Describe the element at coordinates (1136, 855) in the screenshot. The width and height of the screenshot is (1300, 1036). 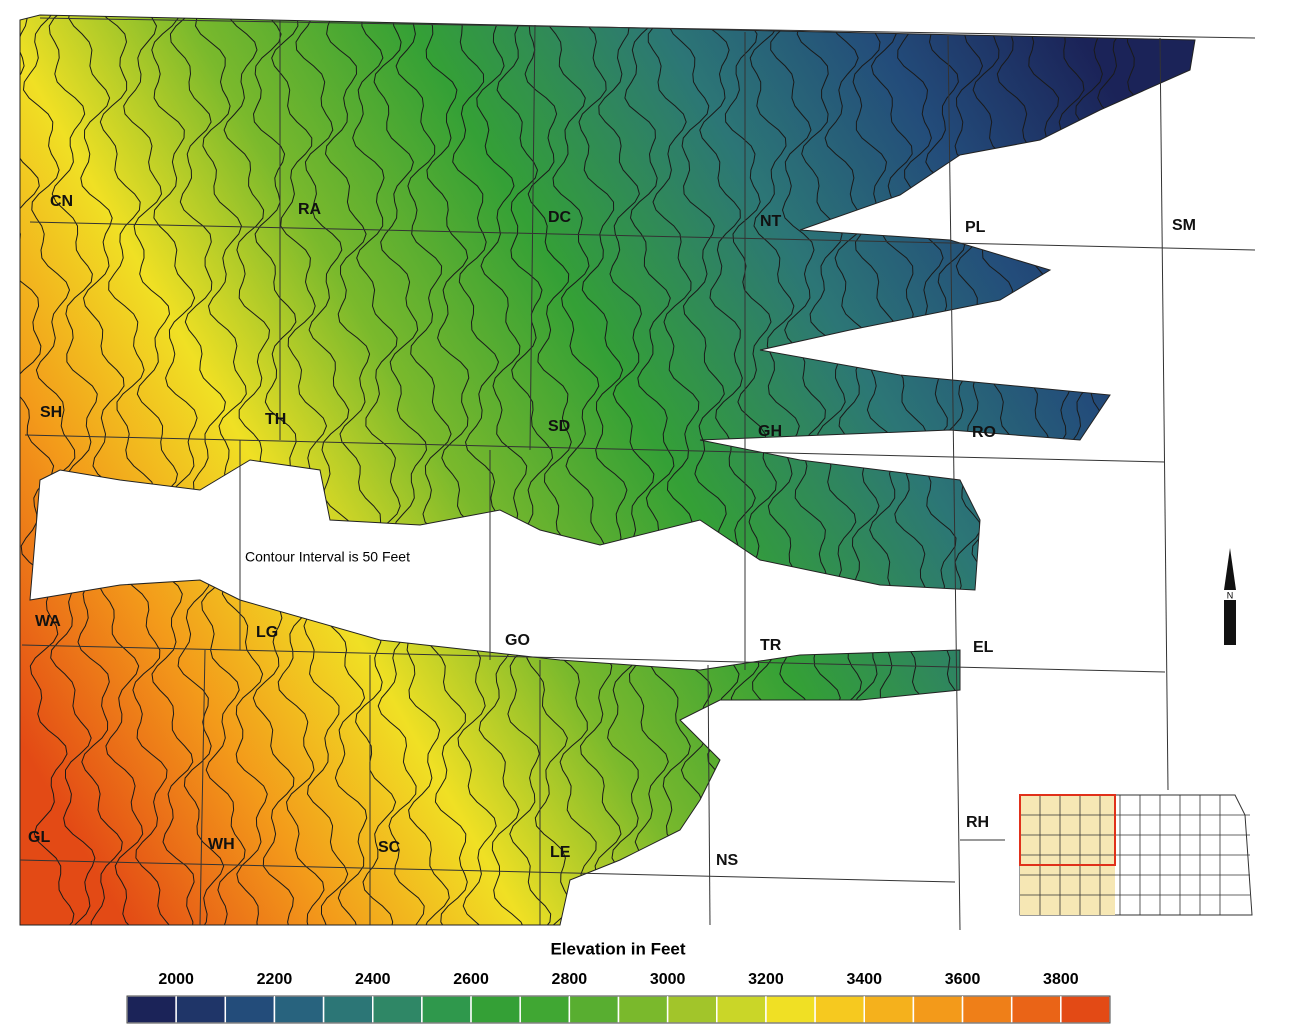
I see `locator-inset` at that location.